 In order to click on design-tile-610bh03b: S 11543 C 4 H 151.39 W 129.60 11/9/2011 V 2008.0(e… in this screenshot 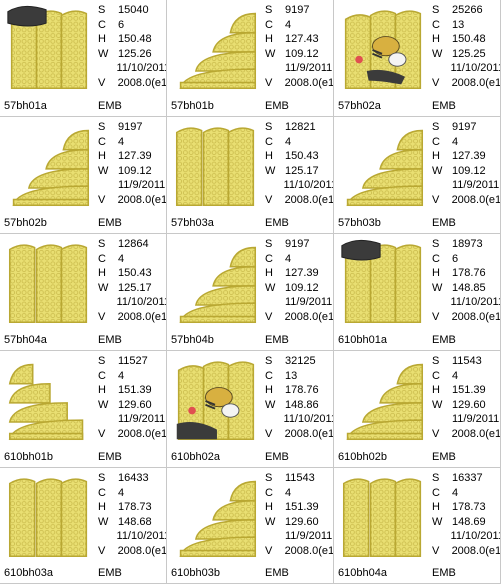, I will do `click(250, 526)`.